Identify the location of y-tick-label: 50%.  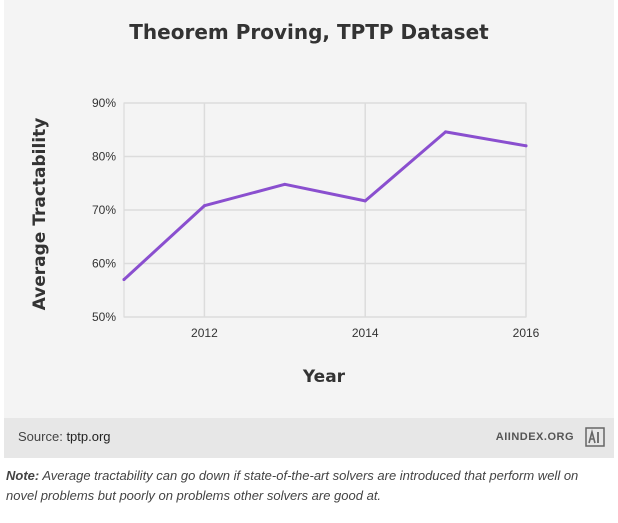
(104, 317).